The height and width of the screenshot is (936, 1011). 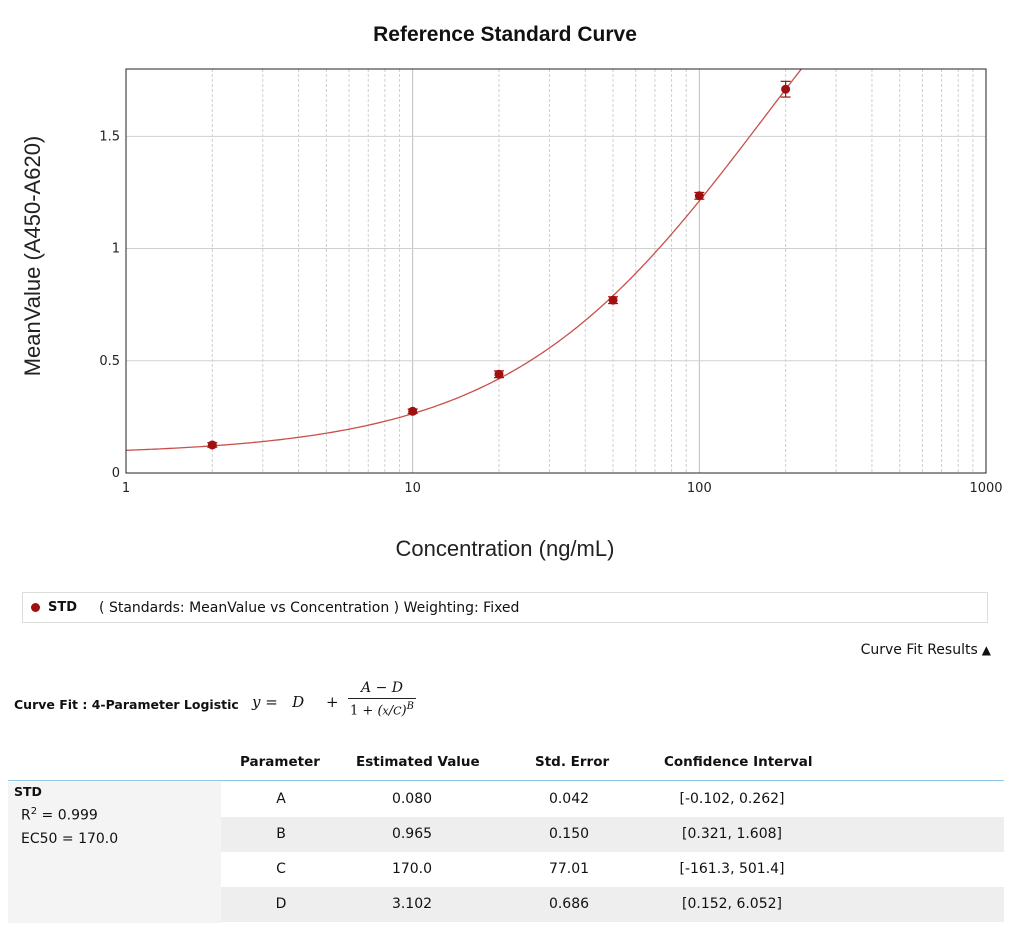 What do you see at coordinates (569, 799) in the screenshot?
I see `cell-std-error: 0.042` at bounding box center [569, 799].